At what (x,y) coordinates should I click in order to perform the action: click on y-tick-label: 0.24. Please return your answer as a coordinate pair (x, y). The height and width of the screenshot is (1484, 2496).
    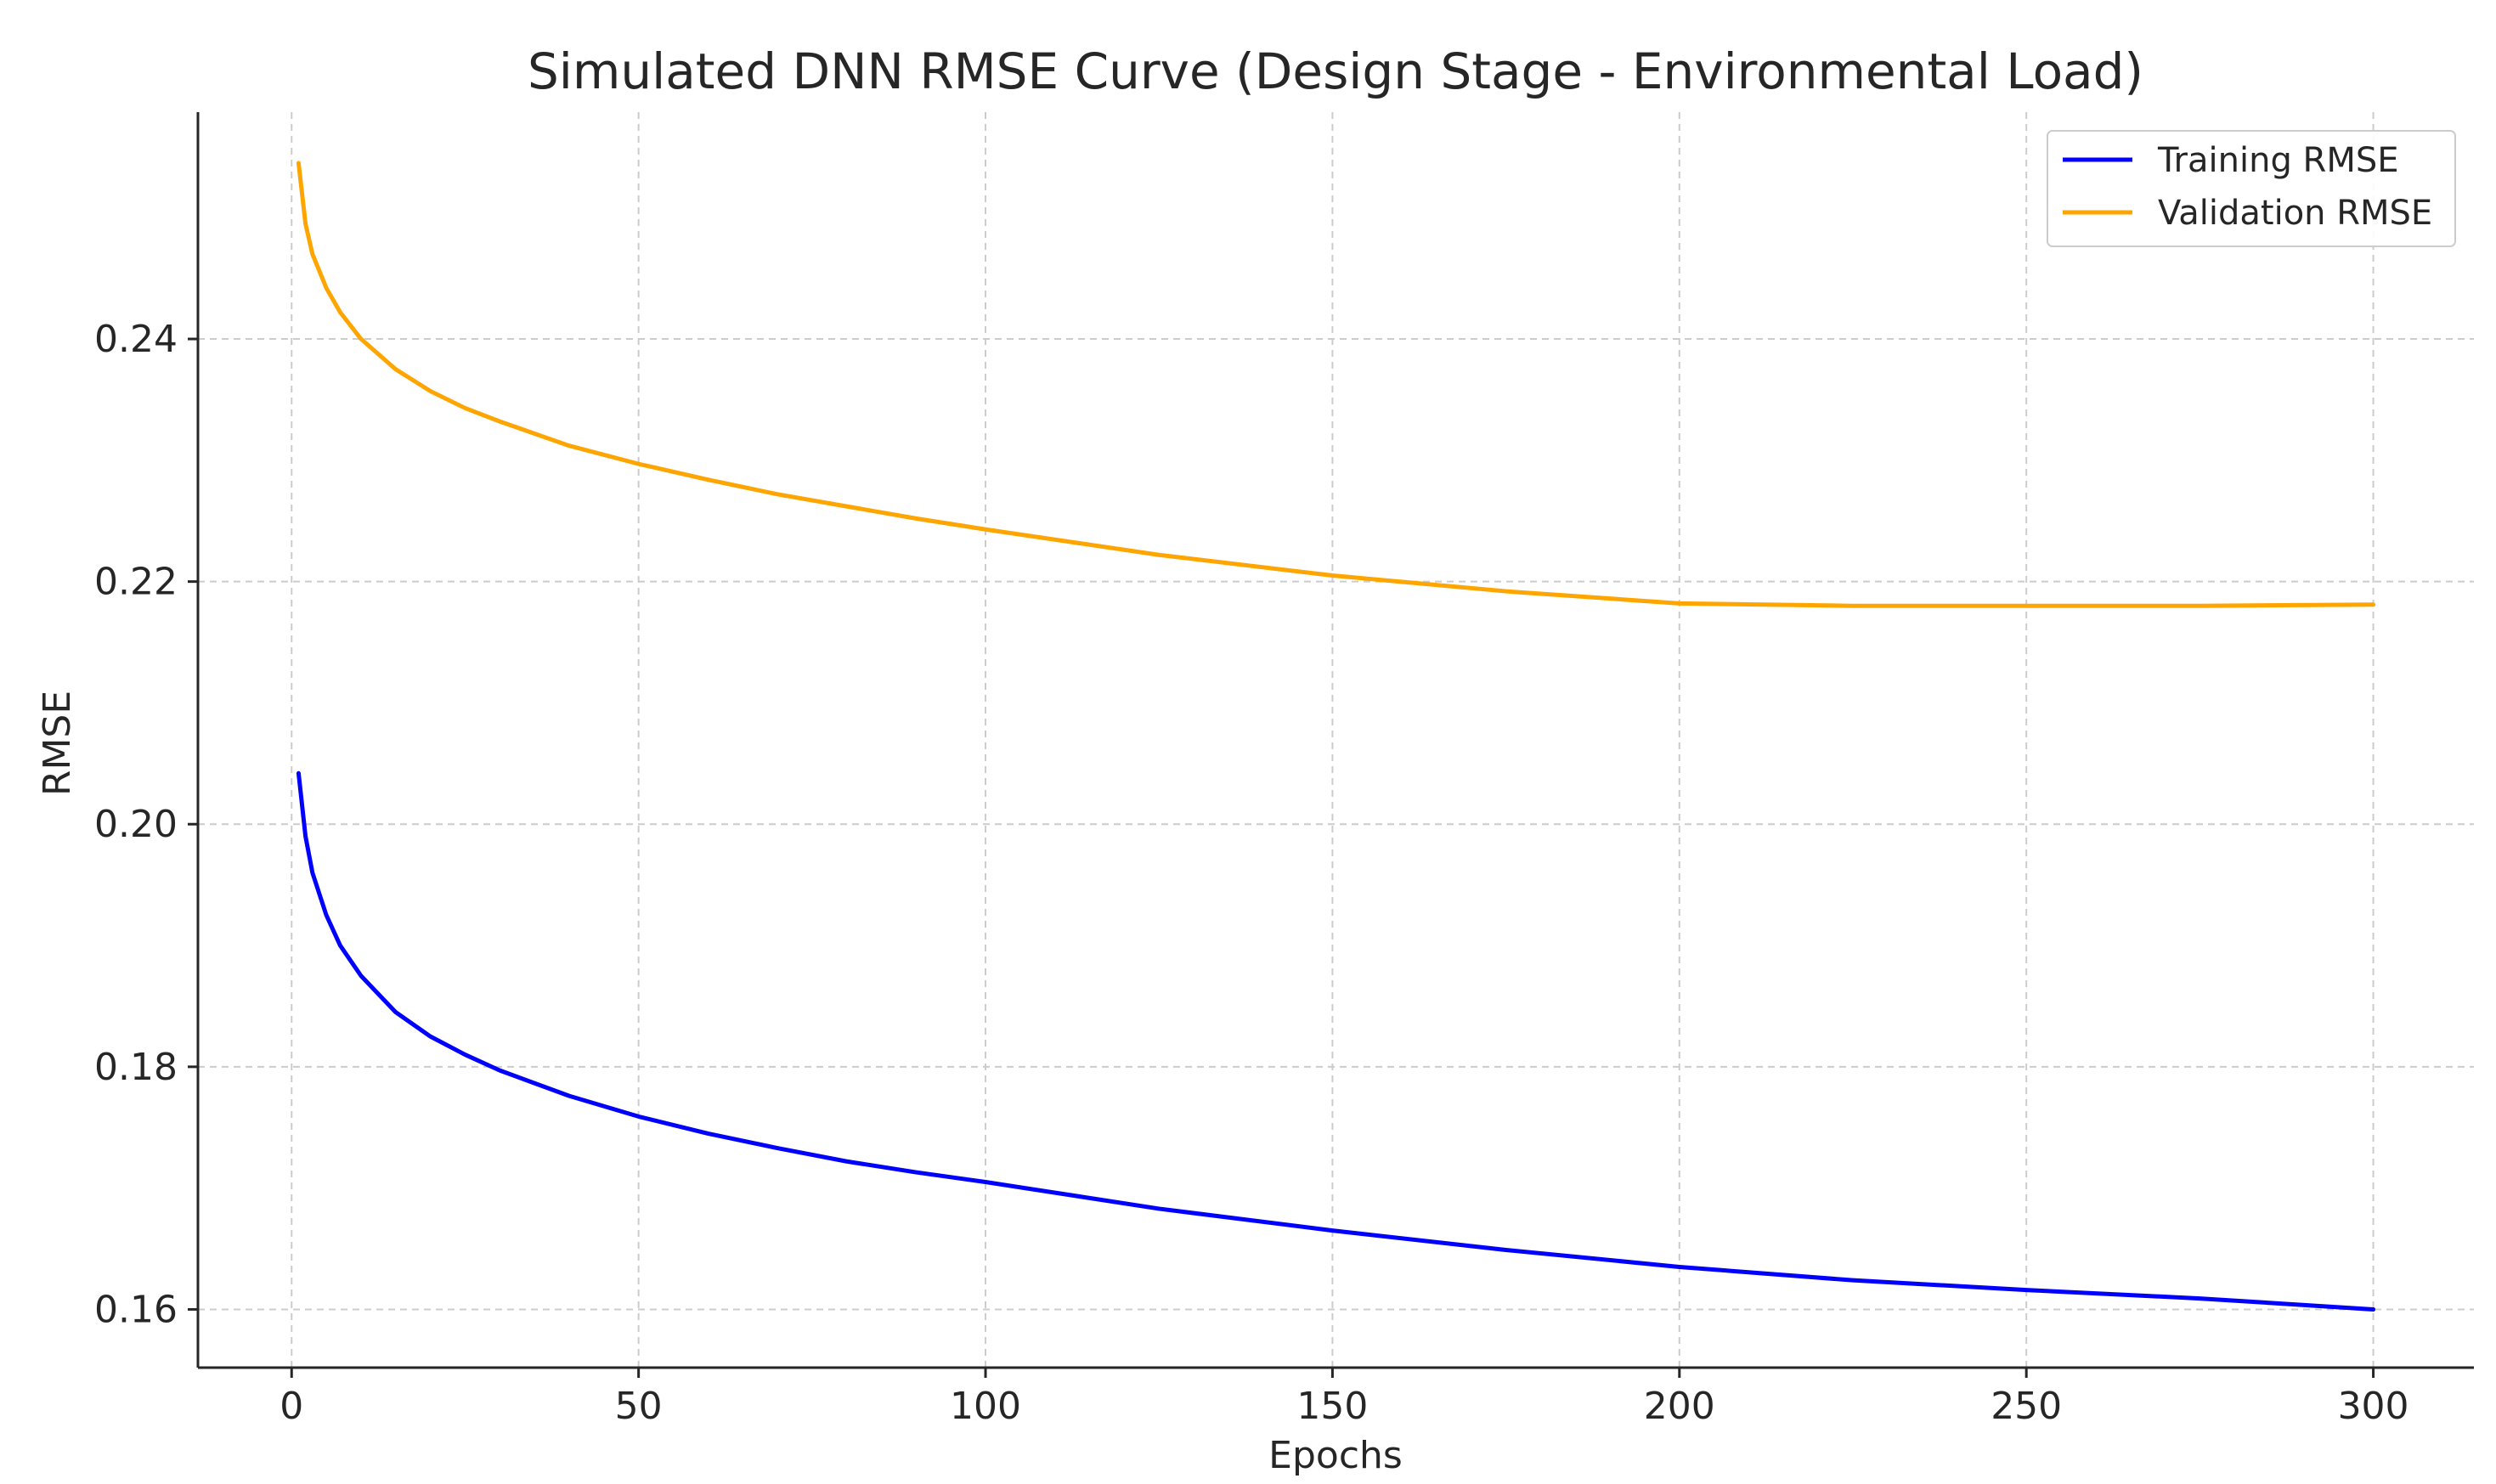
    Looking at the image, I should click on (136, 339).